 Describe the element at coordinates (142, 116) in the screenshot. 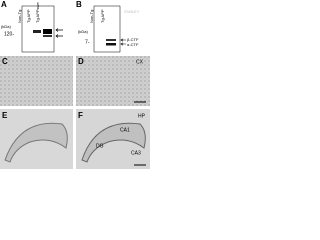

I see `region-label: HP` at that location.